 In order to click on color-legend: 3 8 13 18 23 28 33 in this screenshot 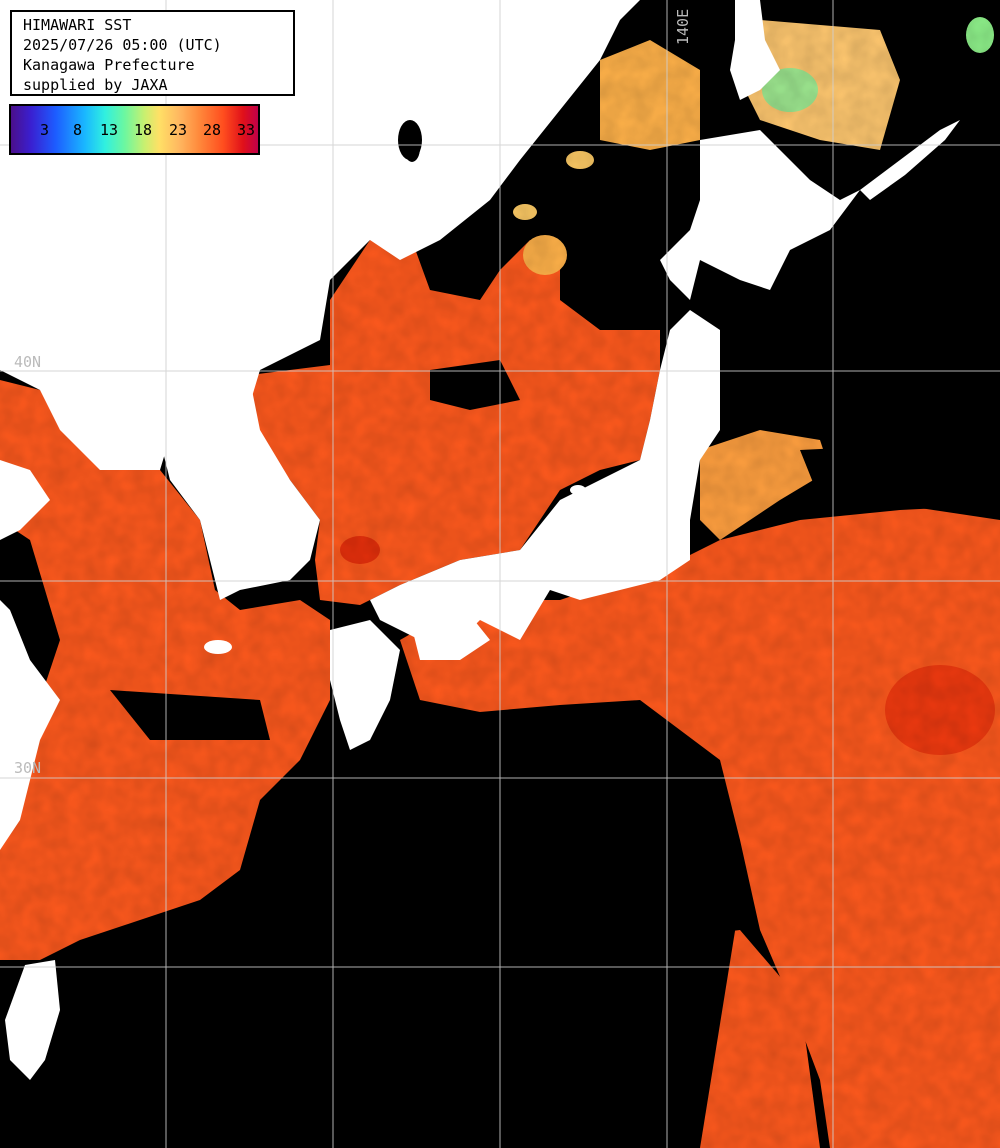, I will do `click(134, 129)`.